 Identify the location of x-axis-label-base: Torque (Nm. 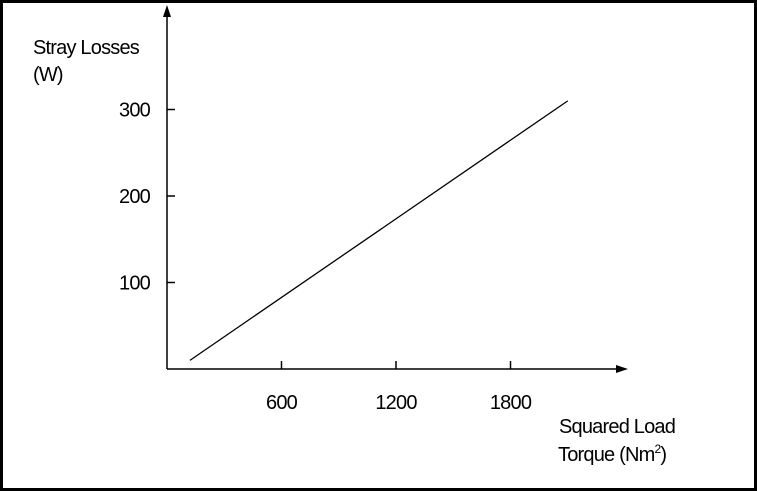
(606, 455).